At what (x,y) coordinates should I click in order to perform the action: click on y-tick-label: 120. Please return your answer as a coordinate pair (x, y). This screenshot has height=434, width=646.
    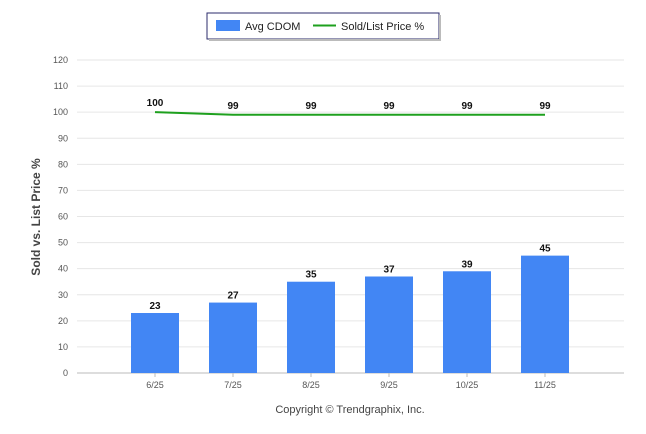
    Looking at the image, I should click on (60, 60).